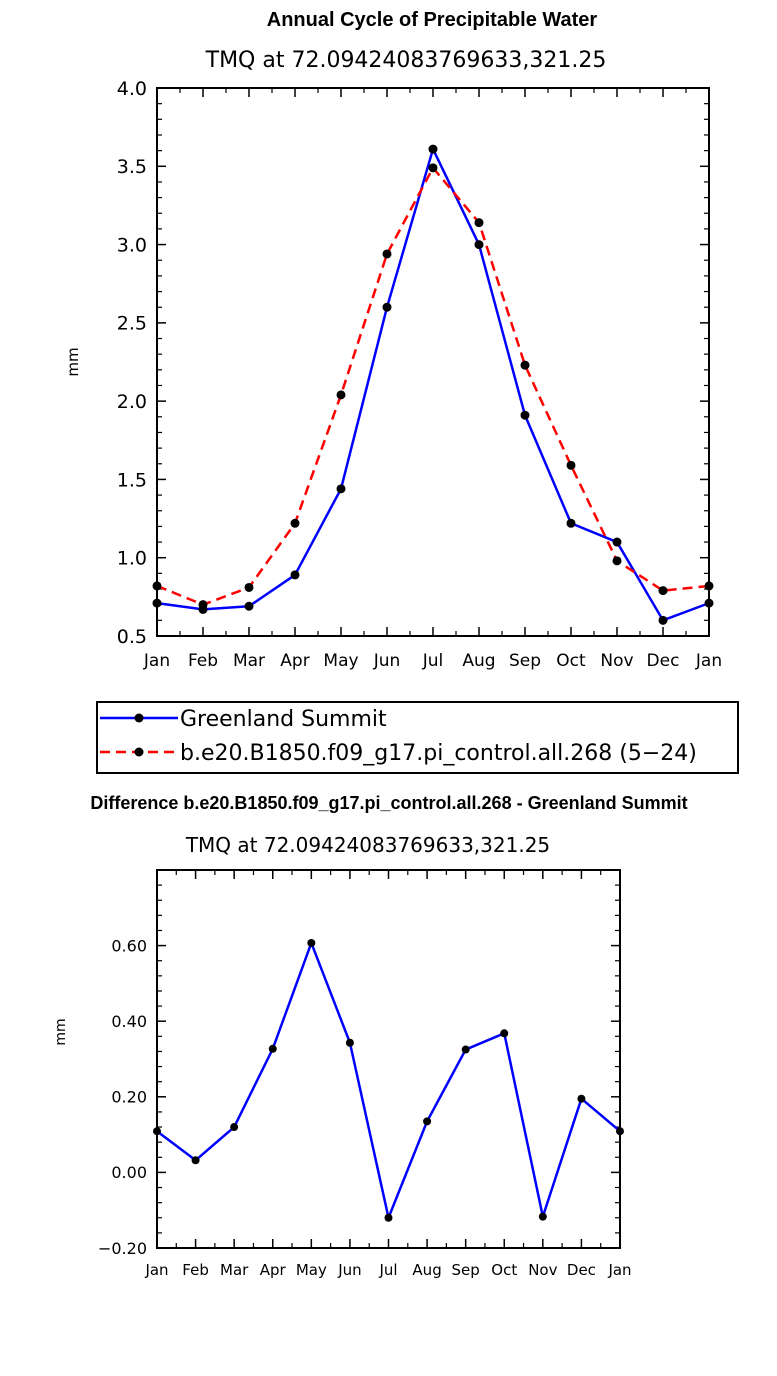 Image resolution: width=777 pixels, height=1376 pixels. I want to click on y-tick-label: −0.20, so click(122, 1248).